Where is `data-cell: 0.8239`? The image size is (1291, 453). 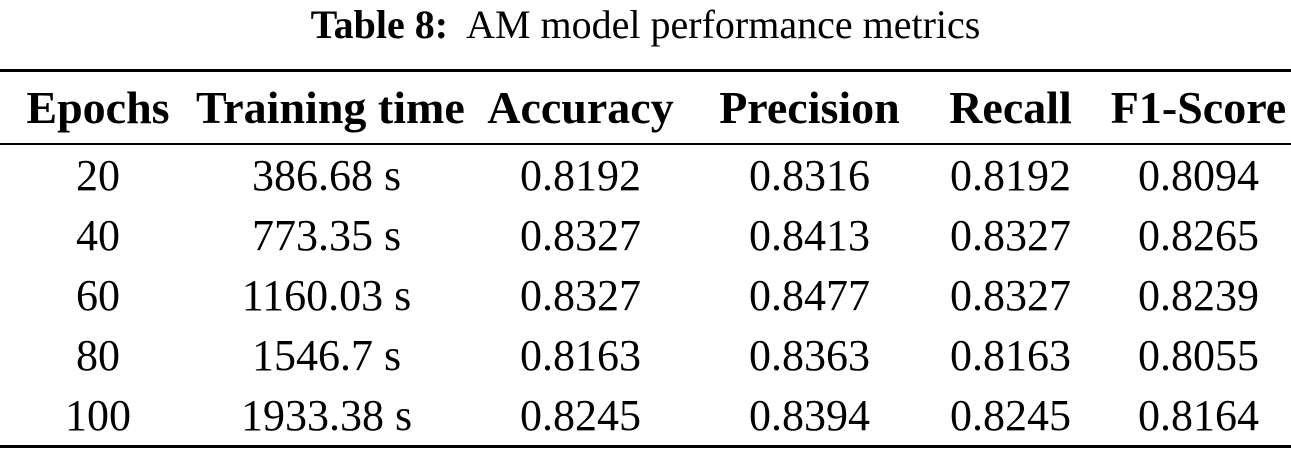
data-cell: 0.8239 is located at coordinates (1198, 295).